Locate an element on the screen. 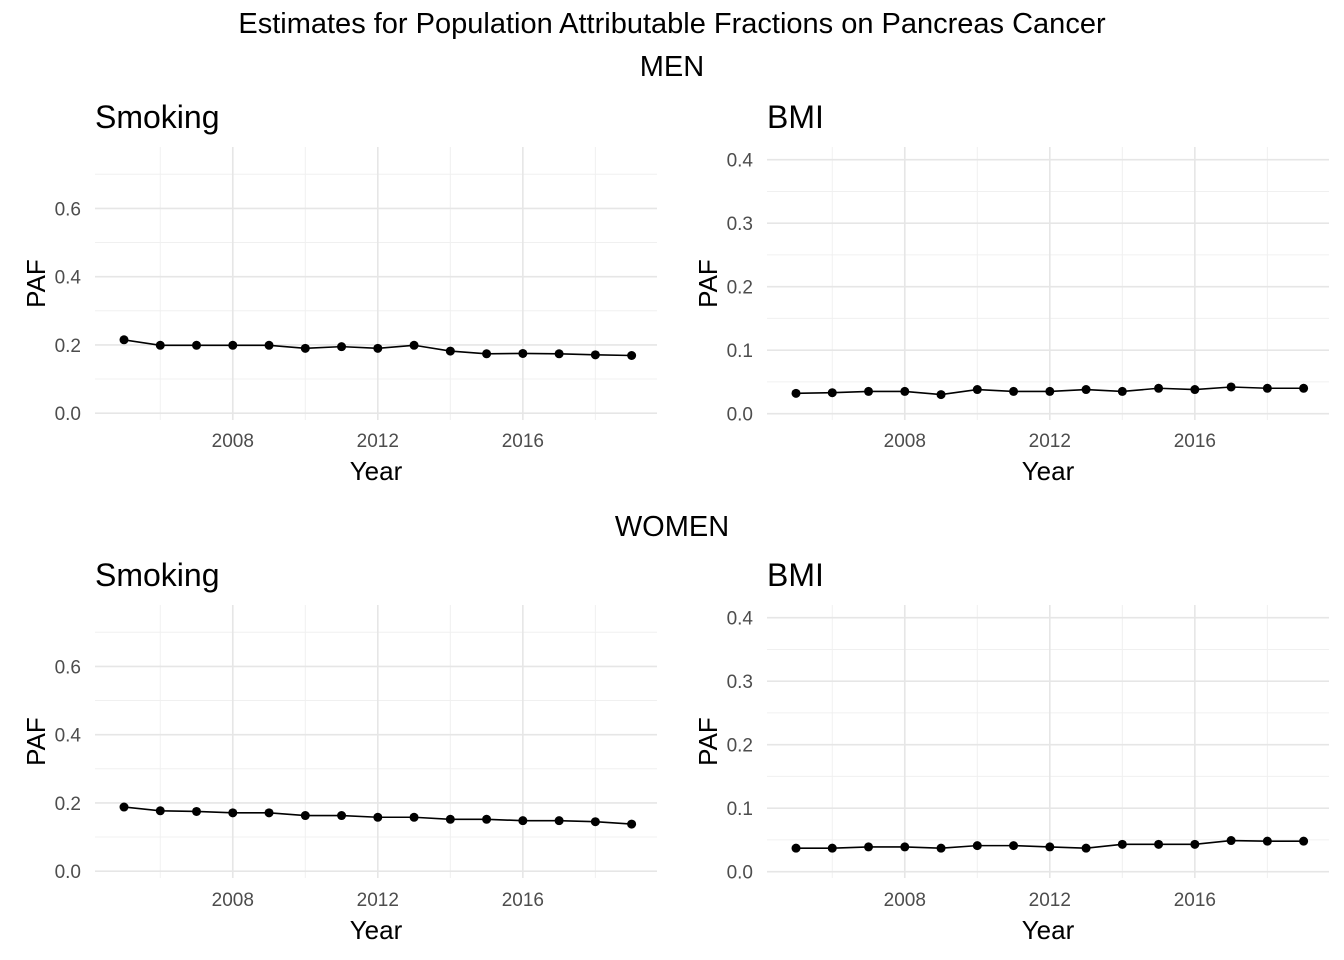  section-title-women: WOMEN is located at coordinates (672, 527).